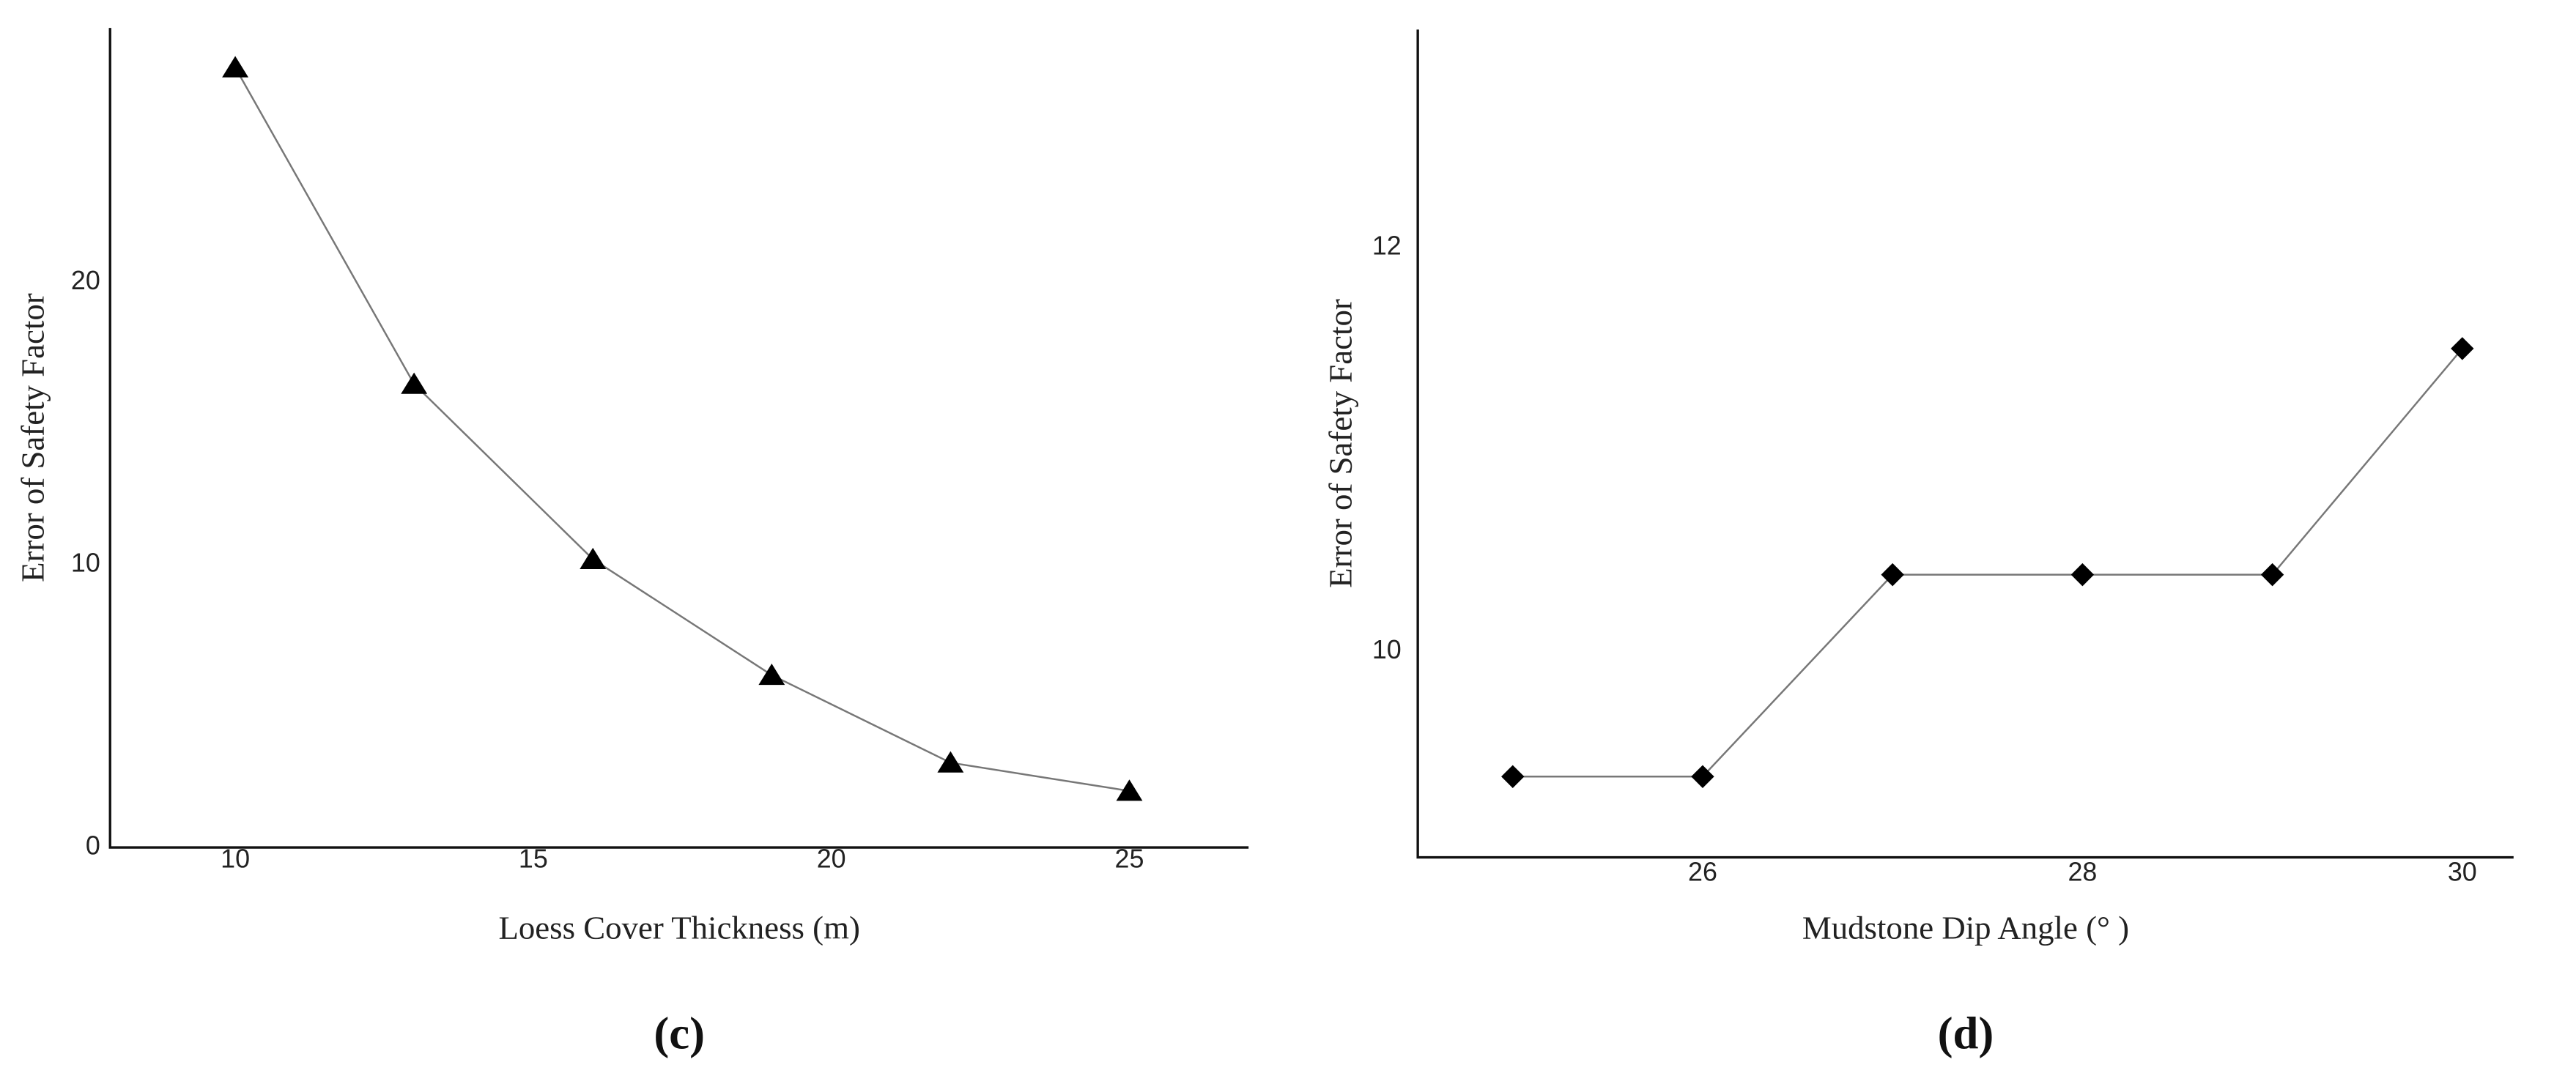  What do you see at coordinates (1129, 858) in the screenshot?
I see `x-tick-label: 25` at bounding box center [1129, 858].